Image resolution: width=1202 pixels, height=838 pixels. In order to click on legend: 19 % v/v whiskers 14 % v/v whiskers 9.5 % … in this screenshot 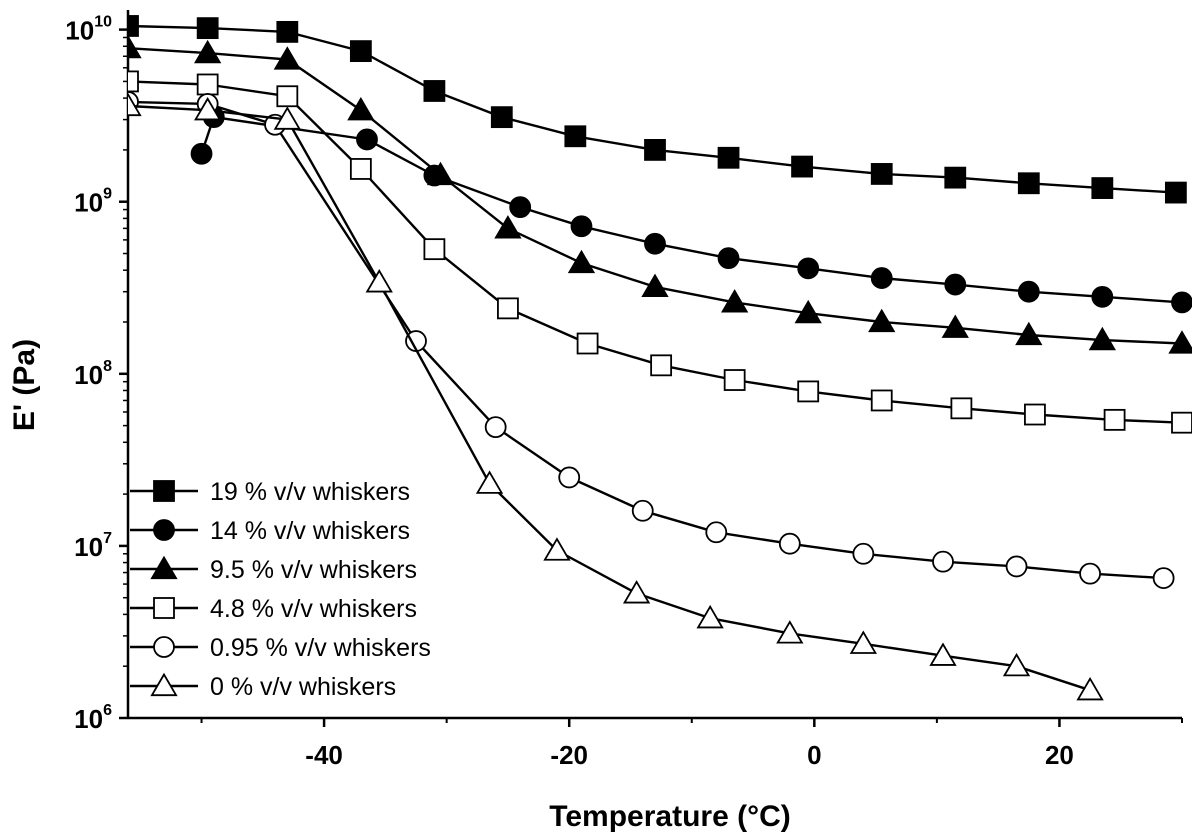, I will do `click(280, 589)`.